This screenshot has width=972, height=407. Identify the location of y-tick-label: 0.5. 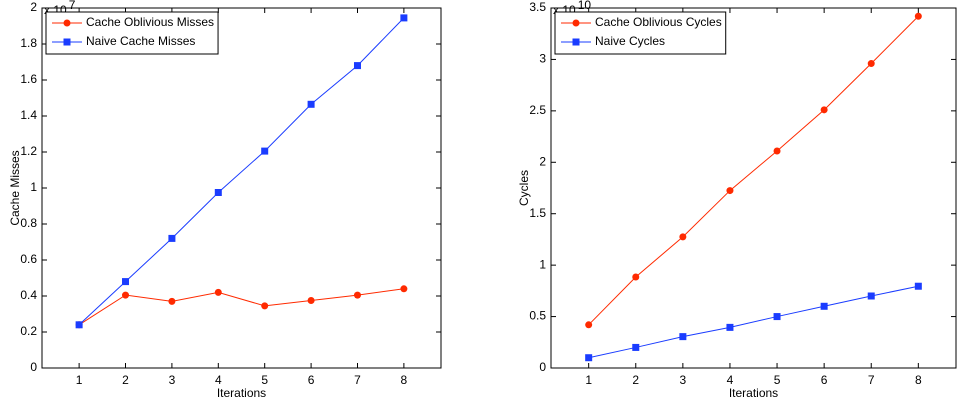
(537, 316).